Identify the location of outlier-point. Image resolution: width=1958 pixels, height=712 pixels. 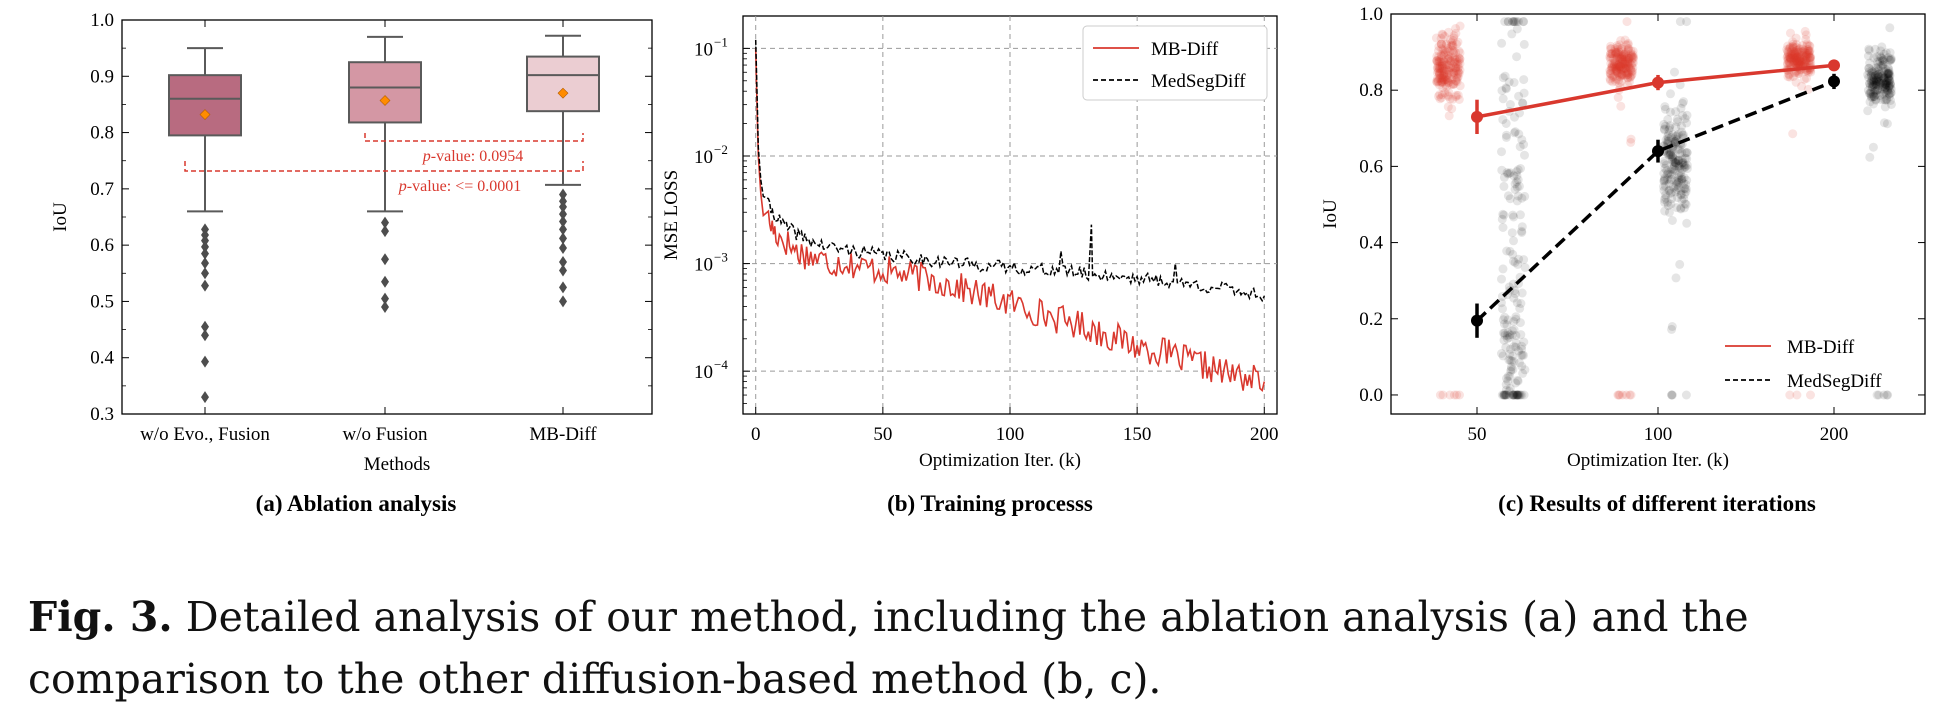
(385, 281).